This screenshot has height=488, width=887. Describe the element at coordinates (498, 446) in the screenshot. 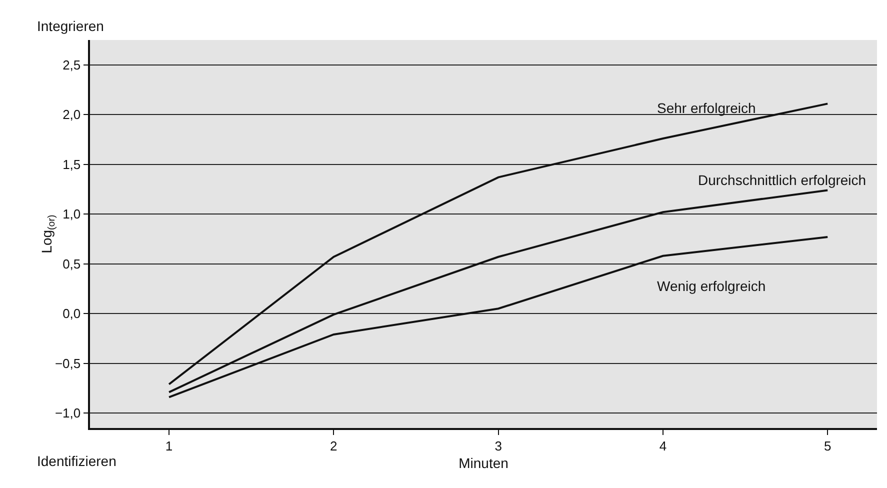

I see `x-tick-label: 3` at that location.